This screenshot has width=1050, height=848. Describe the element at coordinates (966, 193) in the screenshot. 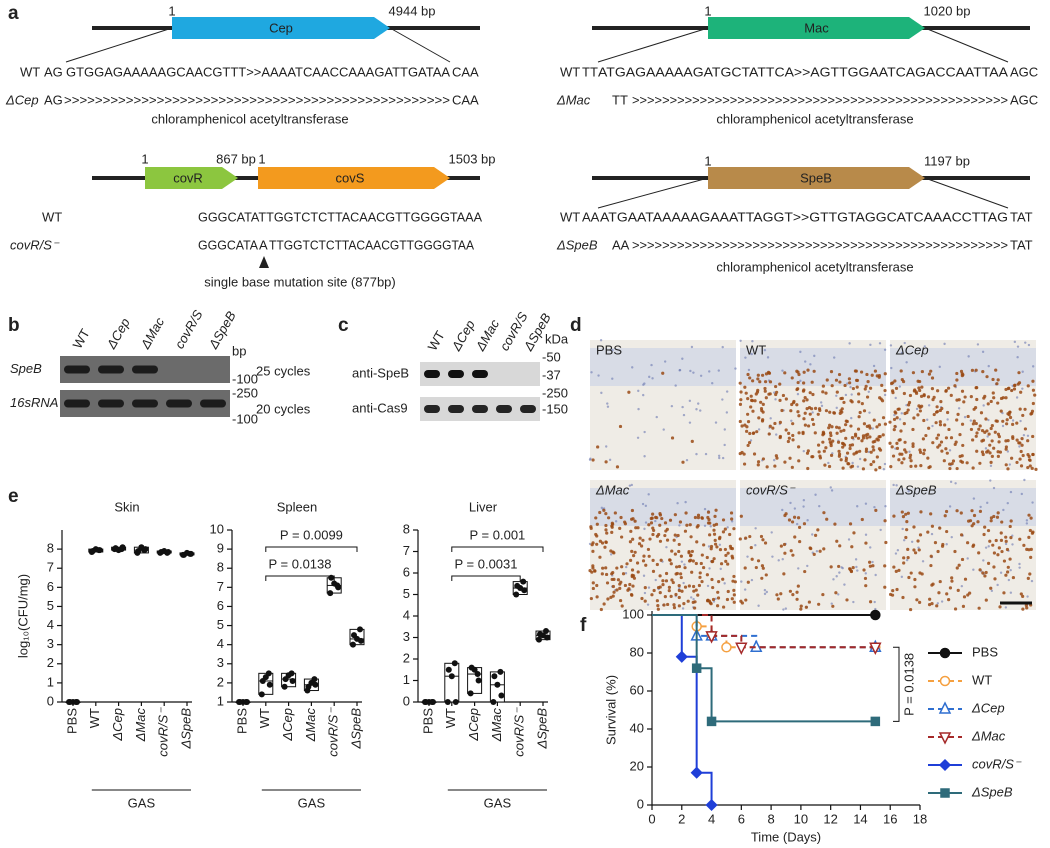

I see `connector` at that location.